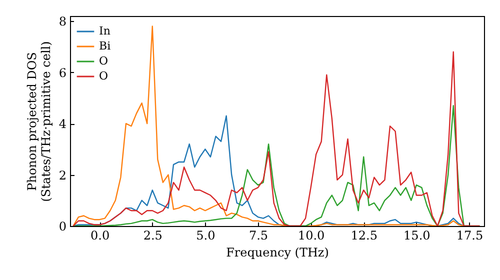  Describe the element at coordinates (62, 175) in the screenshot. I see `y-tick-label: 2` at that location.